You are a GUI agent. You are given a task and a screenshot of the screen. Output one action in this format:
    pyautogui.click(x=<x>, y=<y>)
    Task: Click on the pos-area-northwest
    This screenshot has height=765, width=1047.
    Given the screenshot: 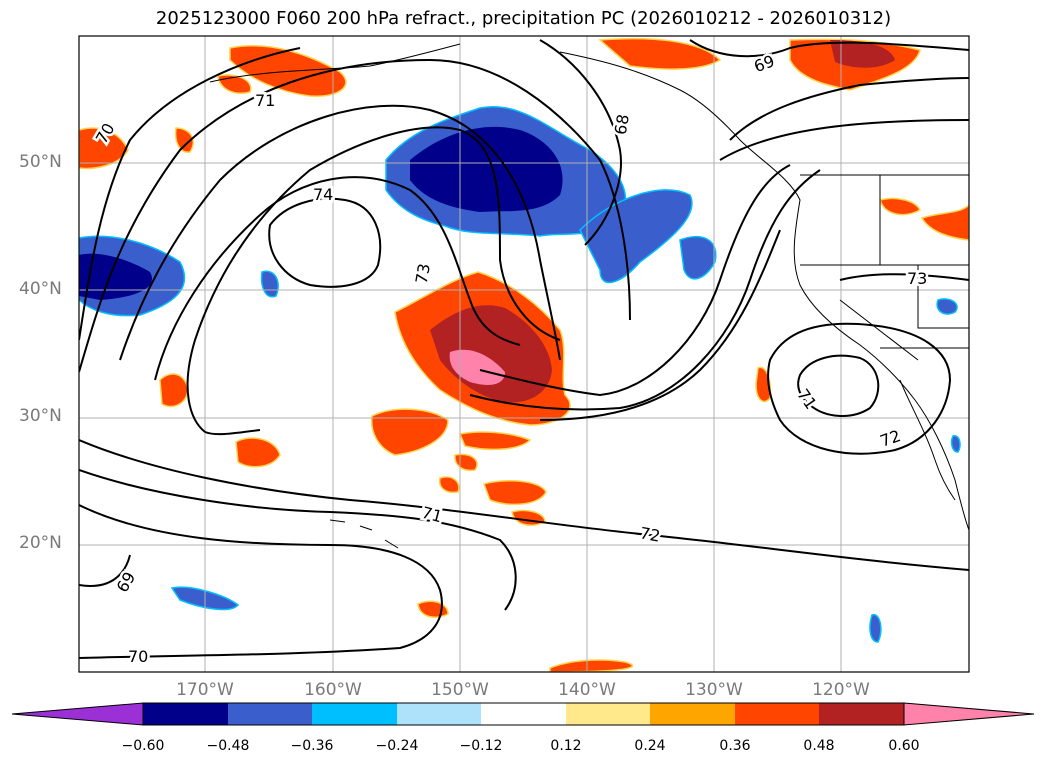 What is the action you would take?
    pyautogui.click(x=104, y=148)
    